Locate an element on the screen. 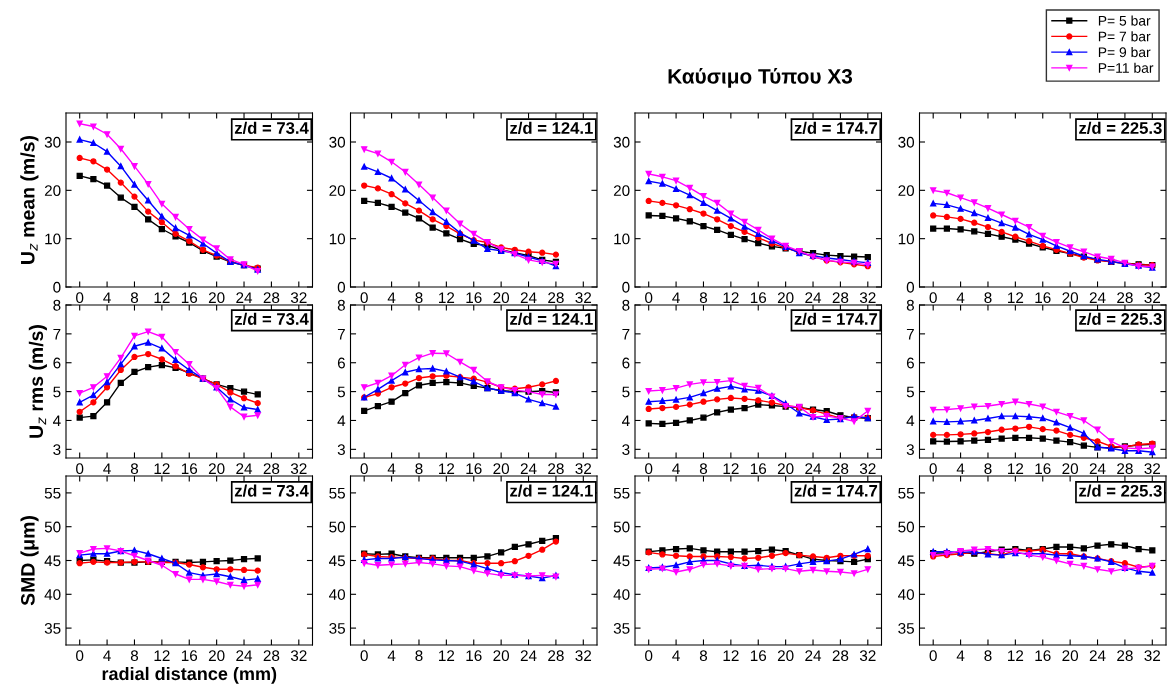  legend-label: P= 7 bar is located at coordinates (1124, 36).